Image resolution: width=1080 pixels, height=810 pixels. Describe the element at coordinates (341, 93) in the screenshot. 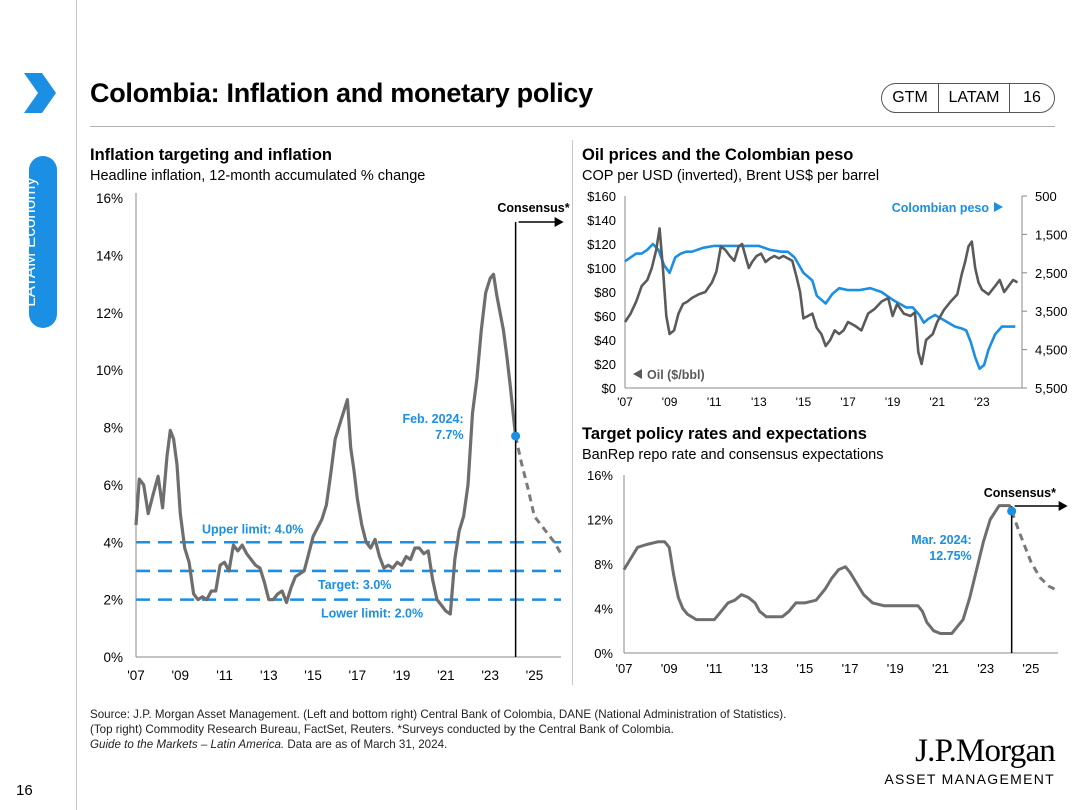

I see `page-title: Colombia: Inflation and monetary policy` at that location.